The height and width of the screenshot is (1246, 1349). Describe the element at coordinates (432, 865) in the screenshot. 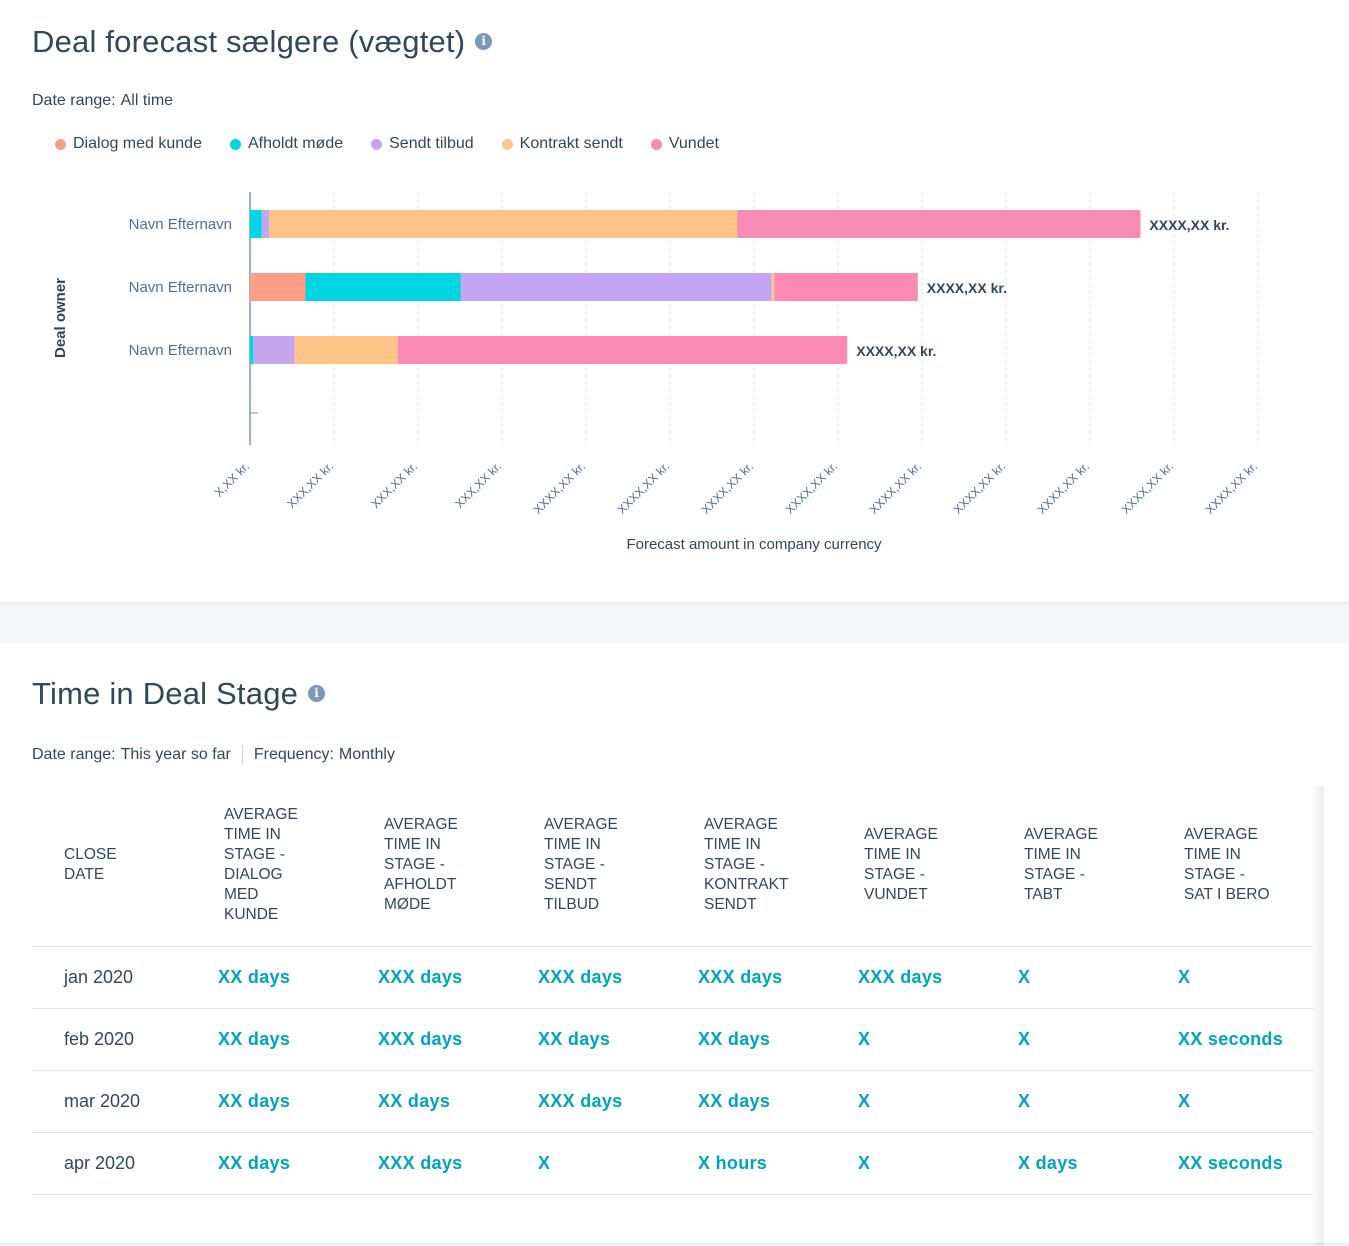

I see `column-header: AVERAGE TIME IN STAGE - AFHOLDT MØDE` at that location.